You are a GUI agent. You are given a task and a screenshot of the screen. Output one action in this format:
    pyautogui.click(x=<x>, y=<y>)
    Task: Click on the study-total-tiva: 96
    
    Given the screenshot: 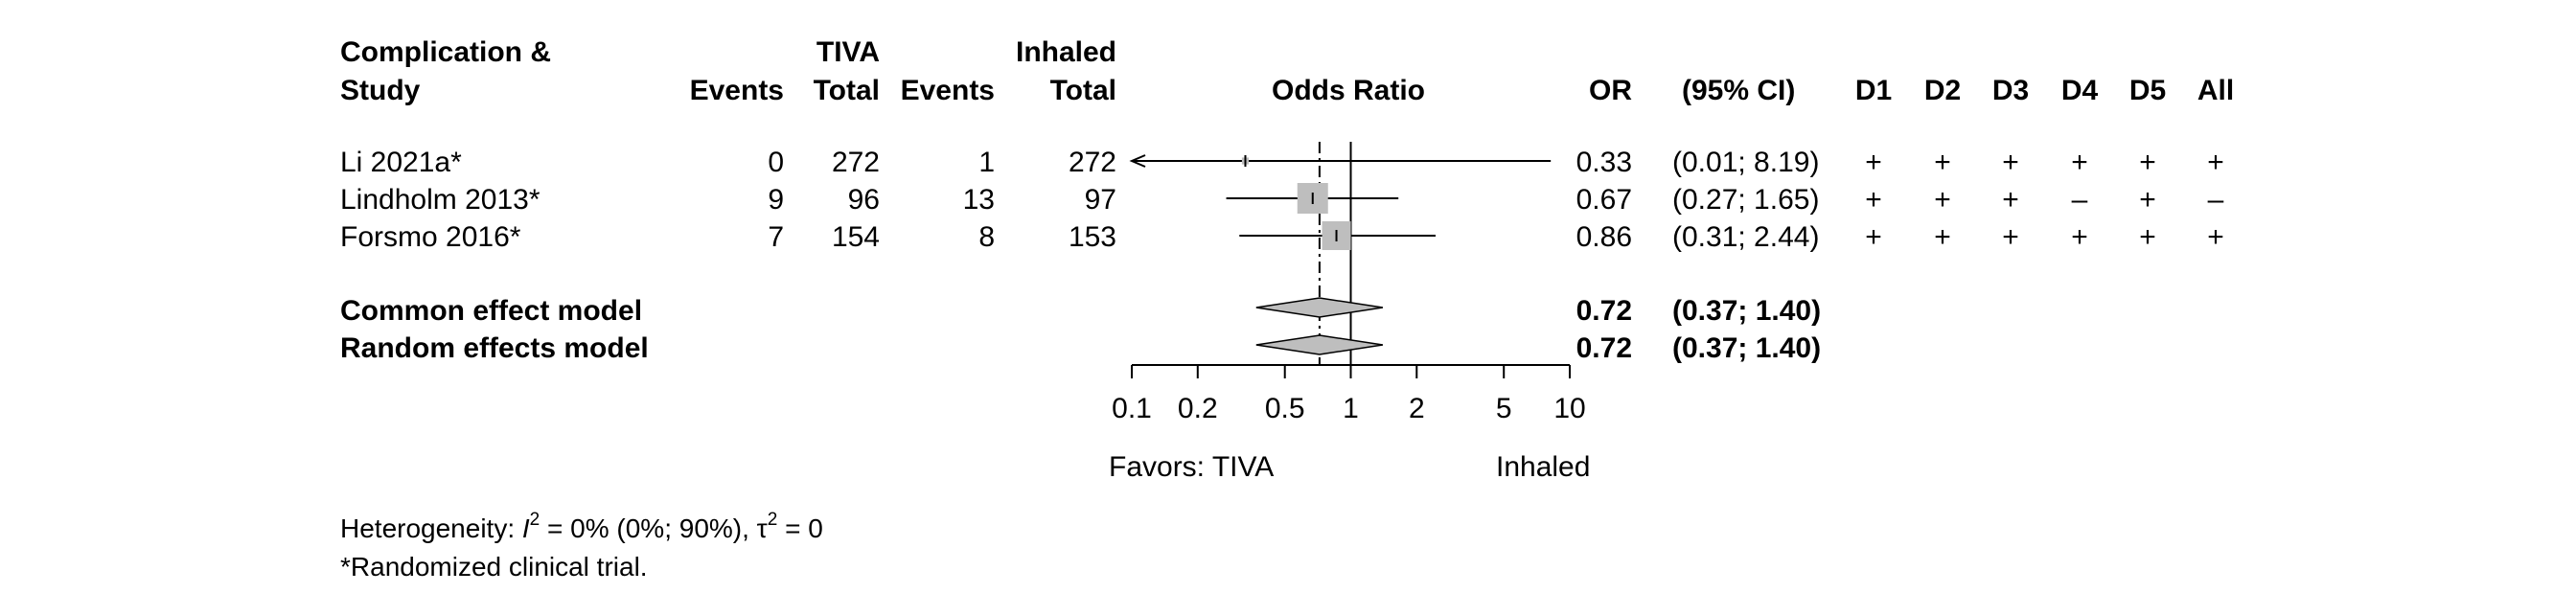 What is the action you would take?
    pyautogui.click(x=864, y=200)
    